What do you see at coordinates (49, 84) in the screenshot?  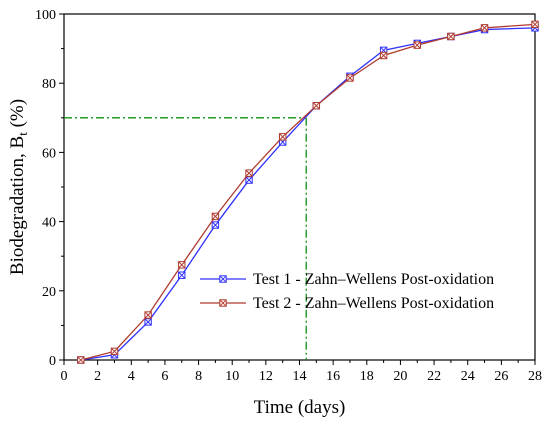 I see `y-tick-label: 80` at bounding box center [49, 84].